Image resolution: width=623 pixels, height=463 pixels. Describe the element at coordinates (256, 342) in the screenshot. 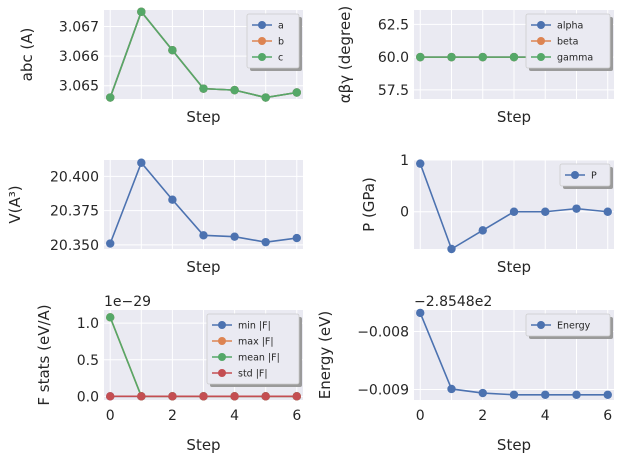

I see `legend-label: max |F|` at that location.